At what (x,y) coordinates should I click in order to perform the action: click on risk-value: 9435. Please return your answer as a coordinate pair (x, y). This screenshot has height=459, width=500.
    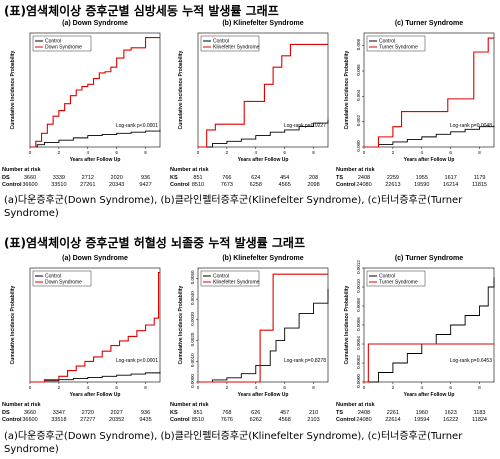
    Looking at the image, I should click on (145, 420).